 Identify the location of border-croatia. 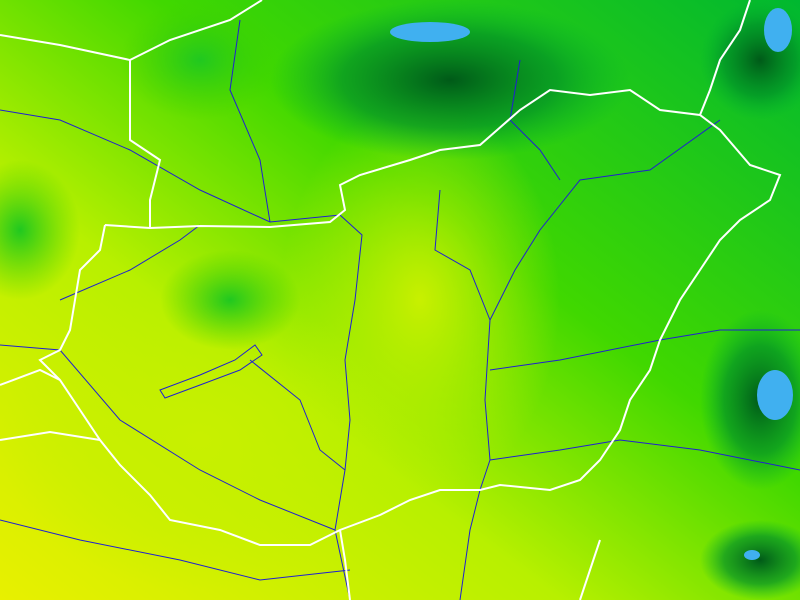
(50, 435).